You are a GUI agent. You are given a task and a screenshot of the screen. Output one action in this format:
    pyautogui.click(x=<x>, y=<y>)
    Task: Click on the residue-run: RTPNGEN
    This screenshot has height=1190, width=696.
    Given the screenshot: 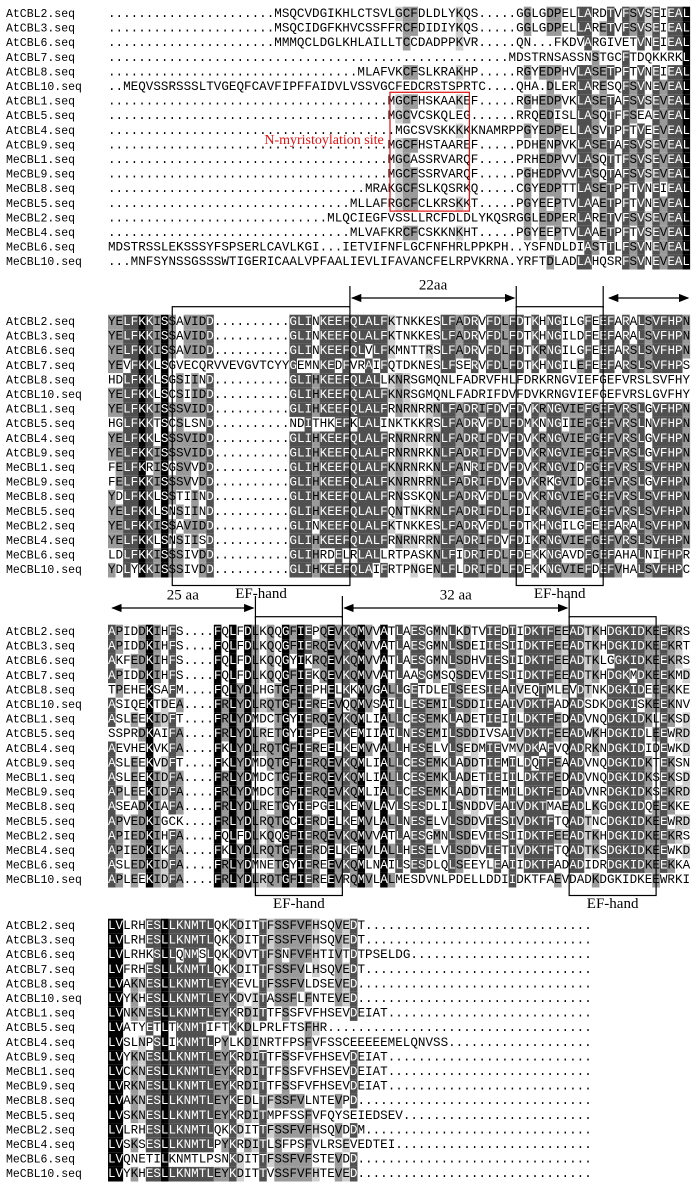 What is the action you would take?
    pyautogui.click(x=414, y=571)
    